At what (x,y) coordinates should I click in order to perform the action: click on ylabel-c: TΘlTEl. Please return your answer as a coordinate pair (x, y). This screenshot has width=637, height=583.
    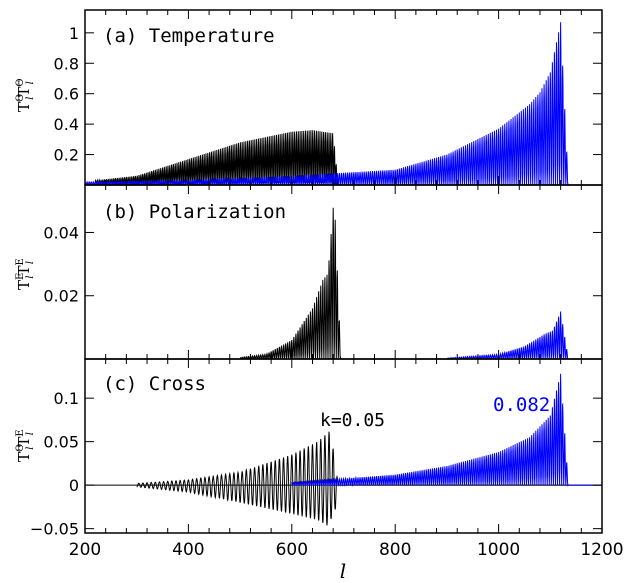
    Looking at the image, I should click on (25, 445).